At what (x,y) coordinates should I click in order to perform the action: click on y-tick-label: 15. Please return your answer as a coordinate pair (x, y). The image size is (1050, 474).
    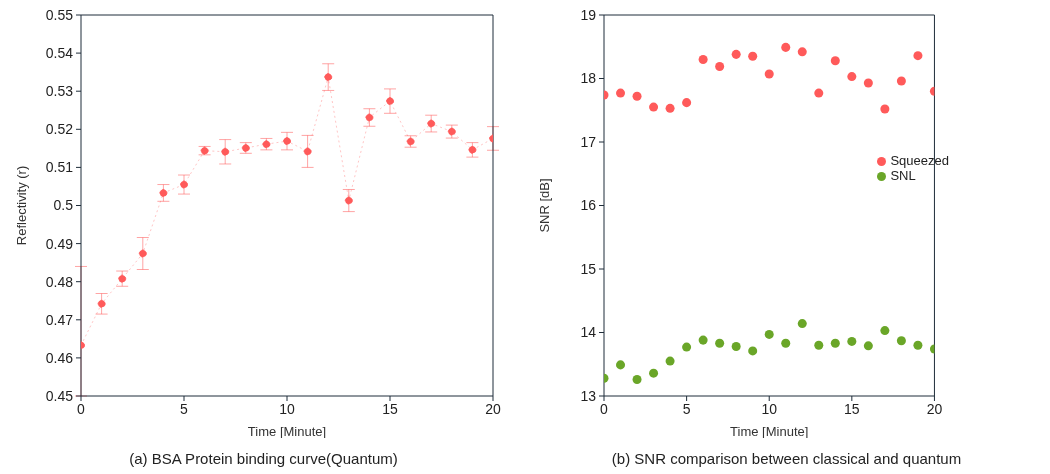
    Looking at the image, I should click on (588, 268).